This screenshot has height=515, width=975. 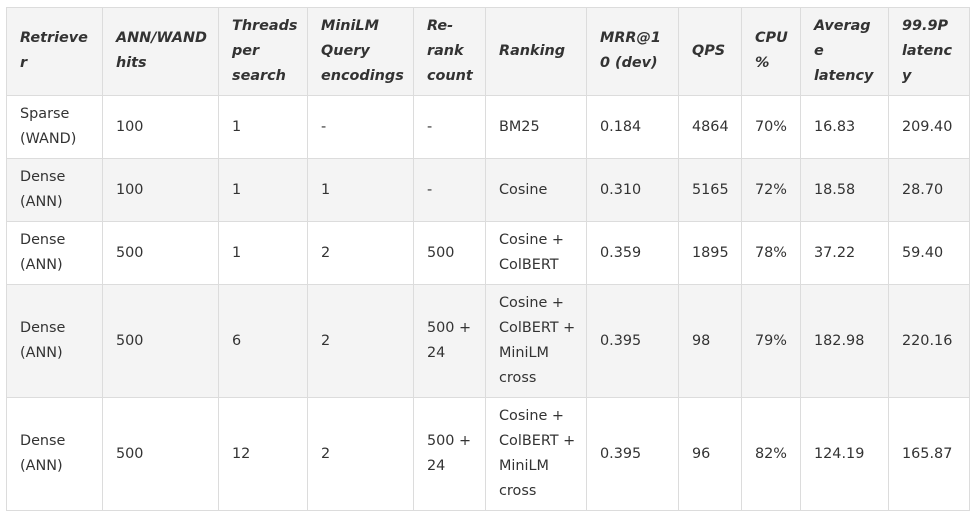 I want to click on table-cell: 12, so click(x=263, y=454).